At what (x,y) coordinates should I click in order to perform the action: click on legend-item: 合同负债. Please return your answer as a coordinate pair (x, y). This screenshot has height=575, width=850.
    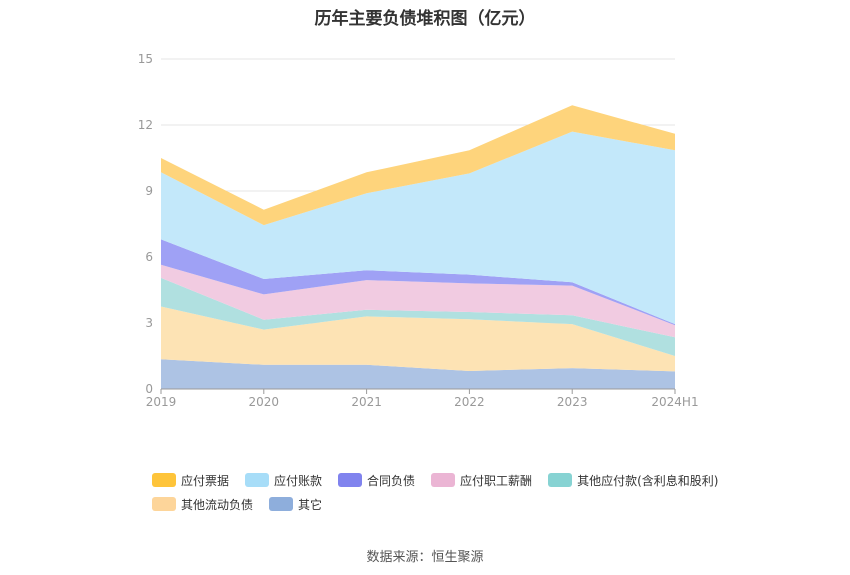
    Looking at the image, I should click on (376, 480).